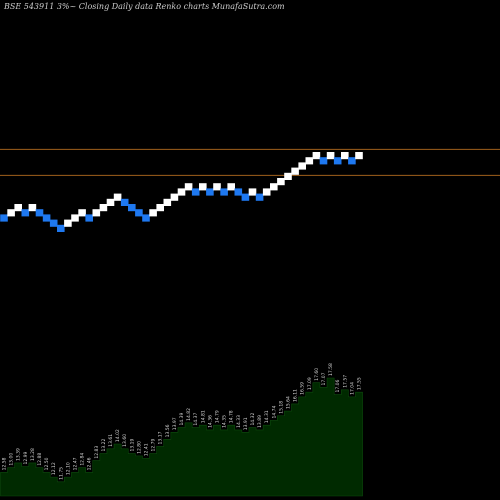 Image resolution: width=500 pixels, height=500 pixels. What do you see at coordinates (296, 395) in the screenshot?
I see `volume-value-label: 16.11` at bounding box center [296, 395].